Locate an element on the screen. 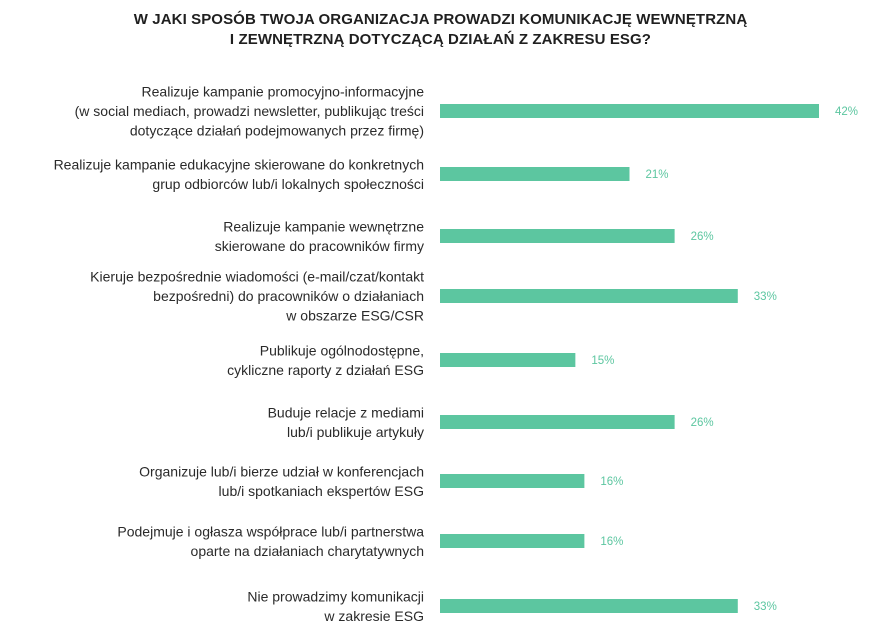 This screenshot has height=634, width=881. category-label-6-line-1: Buduje relacje z mediami is located at coordinates (346, 412).